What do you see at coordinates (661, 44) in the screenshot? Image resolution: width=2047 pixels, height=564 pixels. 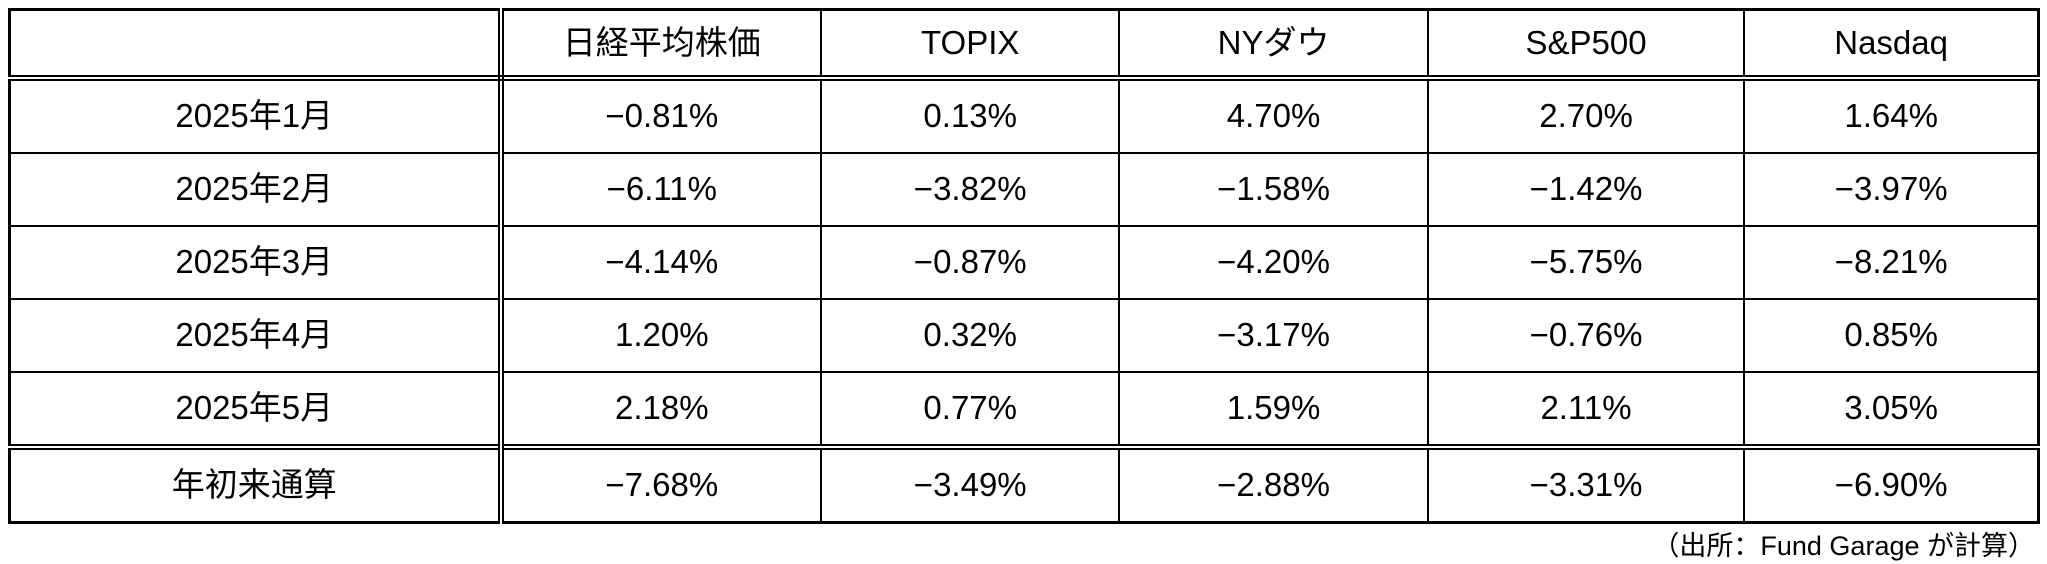 I see `column-header-nikkei: 日経平均株価` at bounding box center [661, 44].